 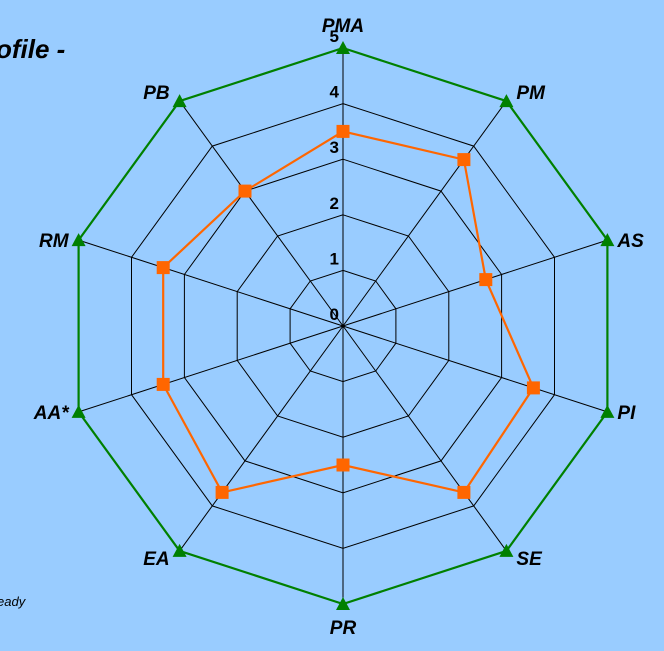 I want to click on spoke-pi, so click(x=475, y=369).